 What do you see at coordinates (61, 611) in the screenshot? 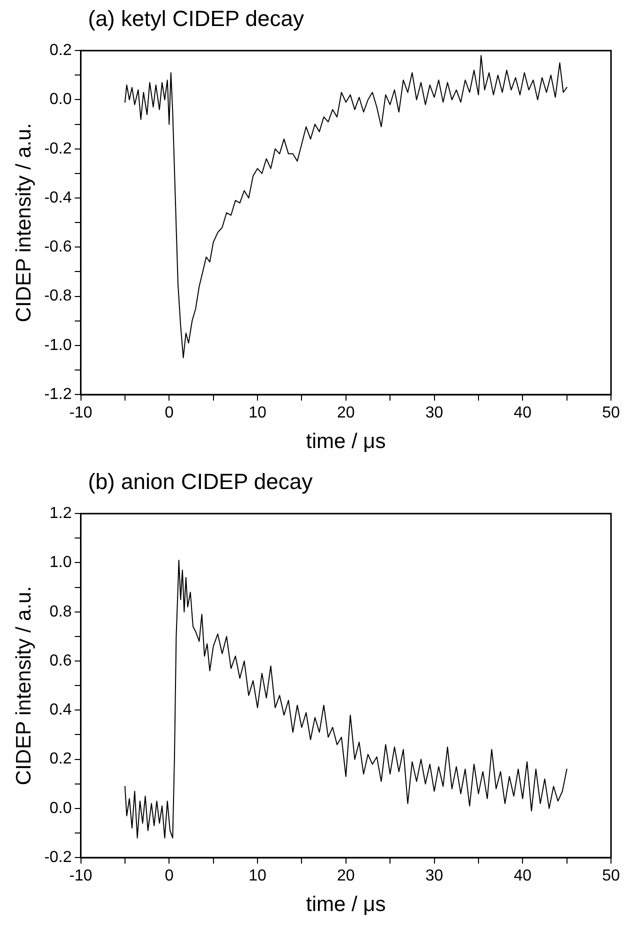
I see `y-tick-label: 0.8` at bounding box center [61, 611].